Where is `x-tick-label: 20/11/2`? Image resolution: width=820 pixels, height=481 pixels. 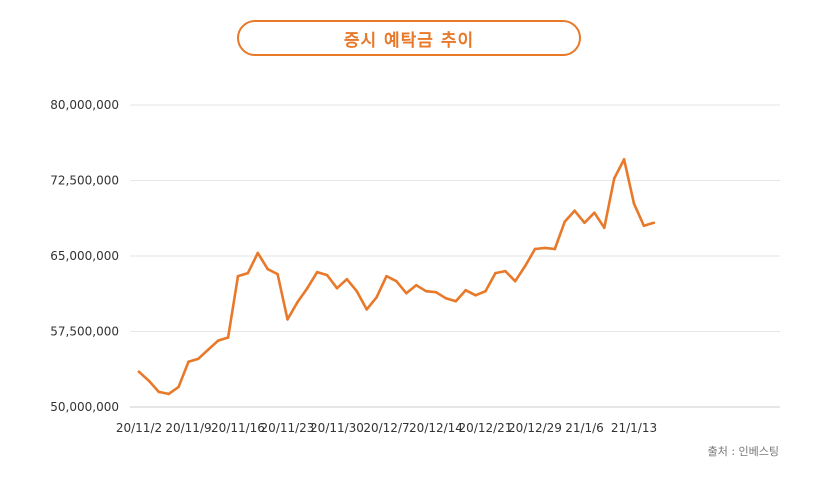
x-tick-label: 20/11/2 is located at coordinates (139, 428).